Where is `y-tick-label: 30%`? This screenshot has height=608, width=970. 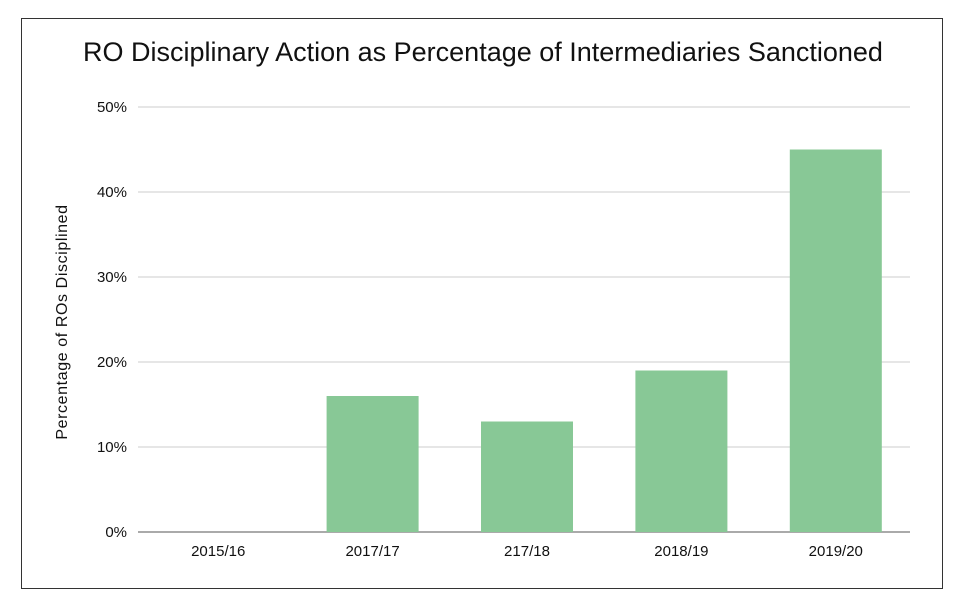 y-tick-label: 30% is located at coordinates (112, 277).